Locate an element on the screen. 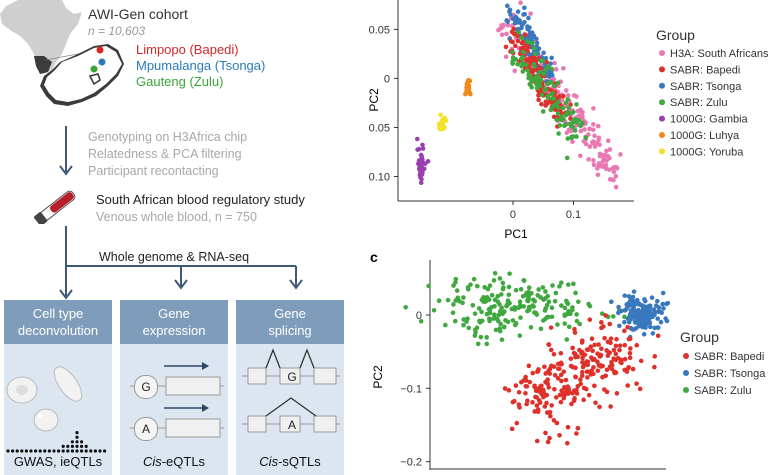 The width and height of the screenshot is (780, 475). legend-swatch is located at coordinates (662, 85).